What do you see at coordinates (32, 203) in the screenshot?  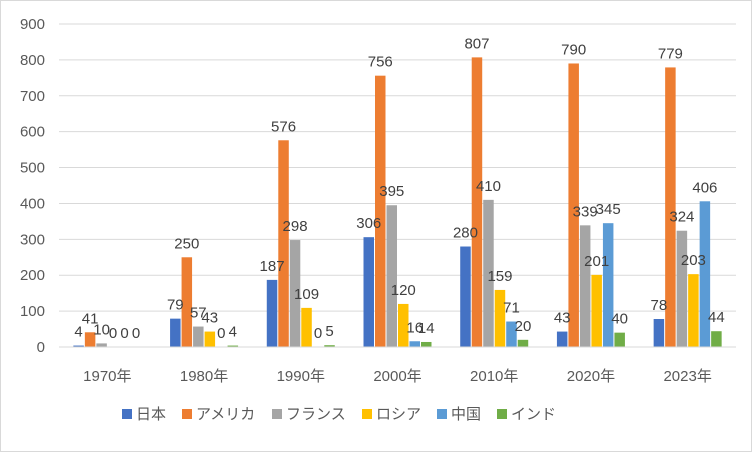 I see `y-tick-label: 400` at bounding box center [32, 203].